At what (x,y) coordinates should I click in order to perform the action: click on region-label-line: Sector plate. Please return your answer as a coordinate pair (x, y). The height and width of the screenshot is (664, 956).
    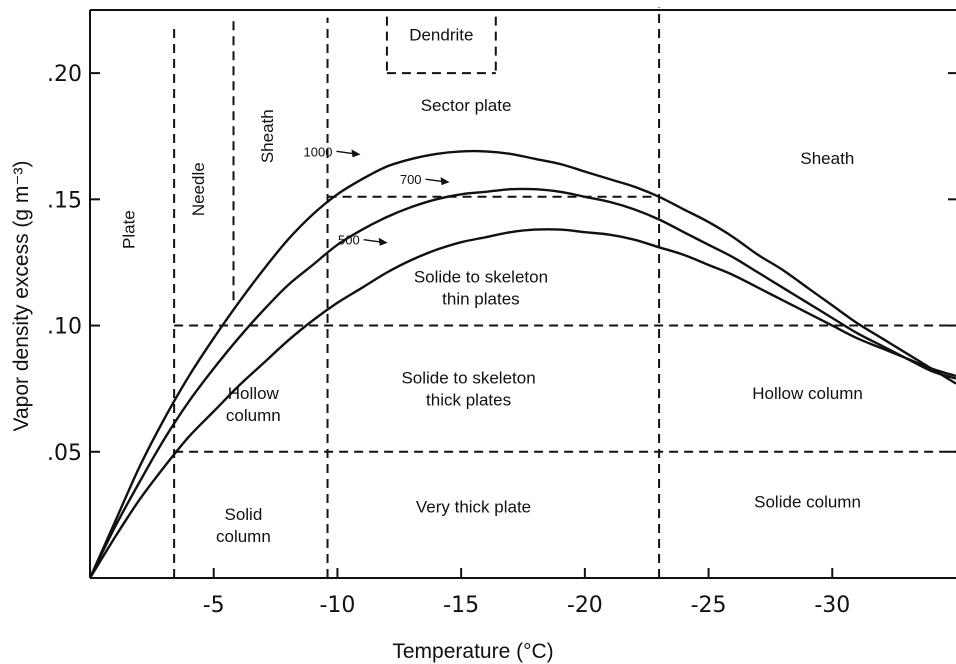
    Looking at the image, I should click on (466, 105).